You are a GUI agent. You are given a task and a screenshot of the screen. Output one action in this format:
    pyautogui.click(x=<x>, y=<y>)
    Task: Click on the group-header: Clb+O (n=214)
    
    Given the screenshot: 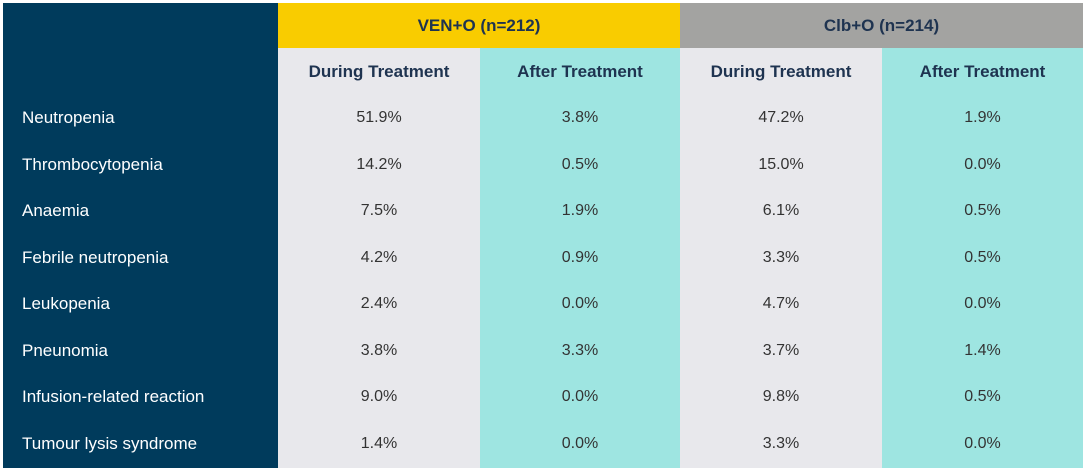 What is the action you would take?
    pyautogui.click(x=881, y=25)
    